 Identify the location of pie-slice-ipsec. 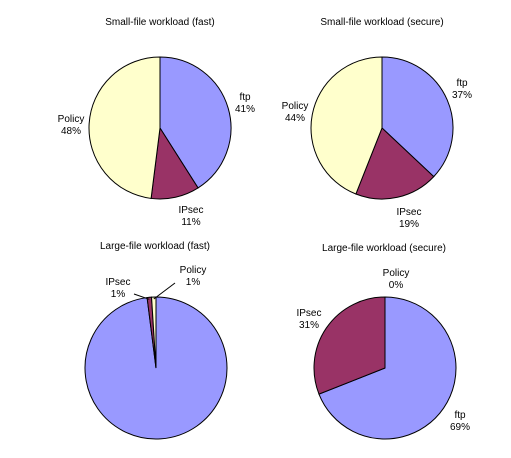
(349, 345).